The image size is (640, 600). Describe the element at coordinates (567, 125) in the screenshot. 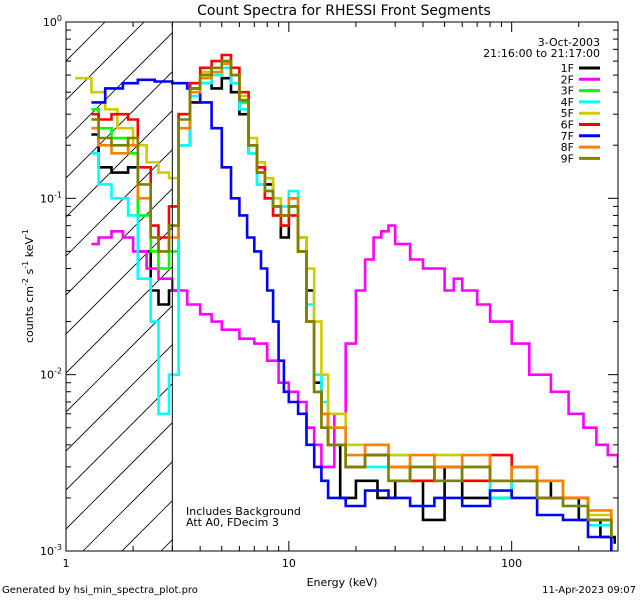

I see `legend-label-6F: 6F` at that location.